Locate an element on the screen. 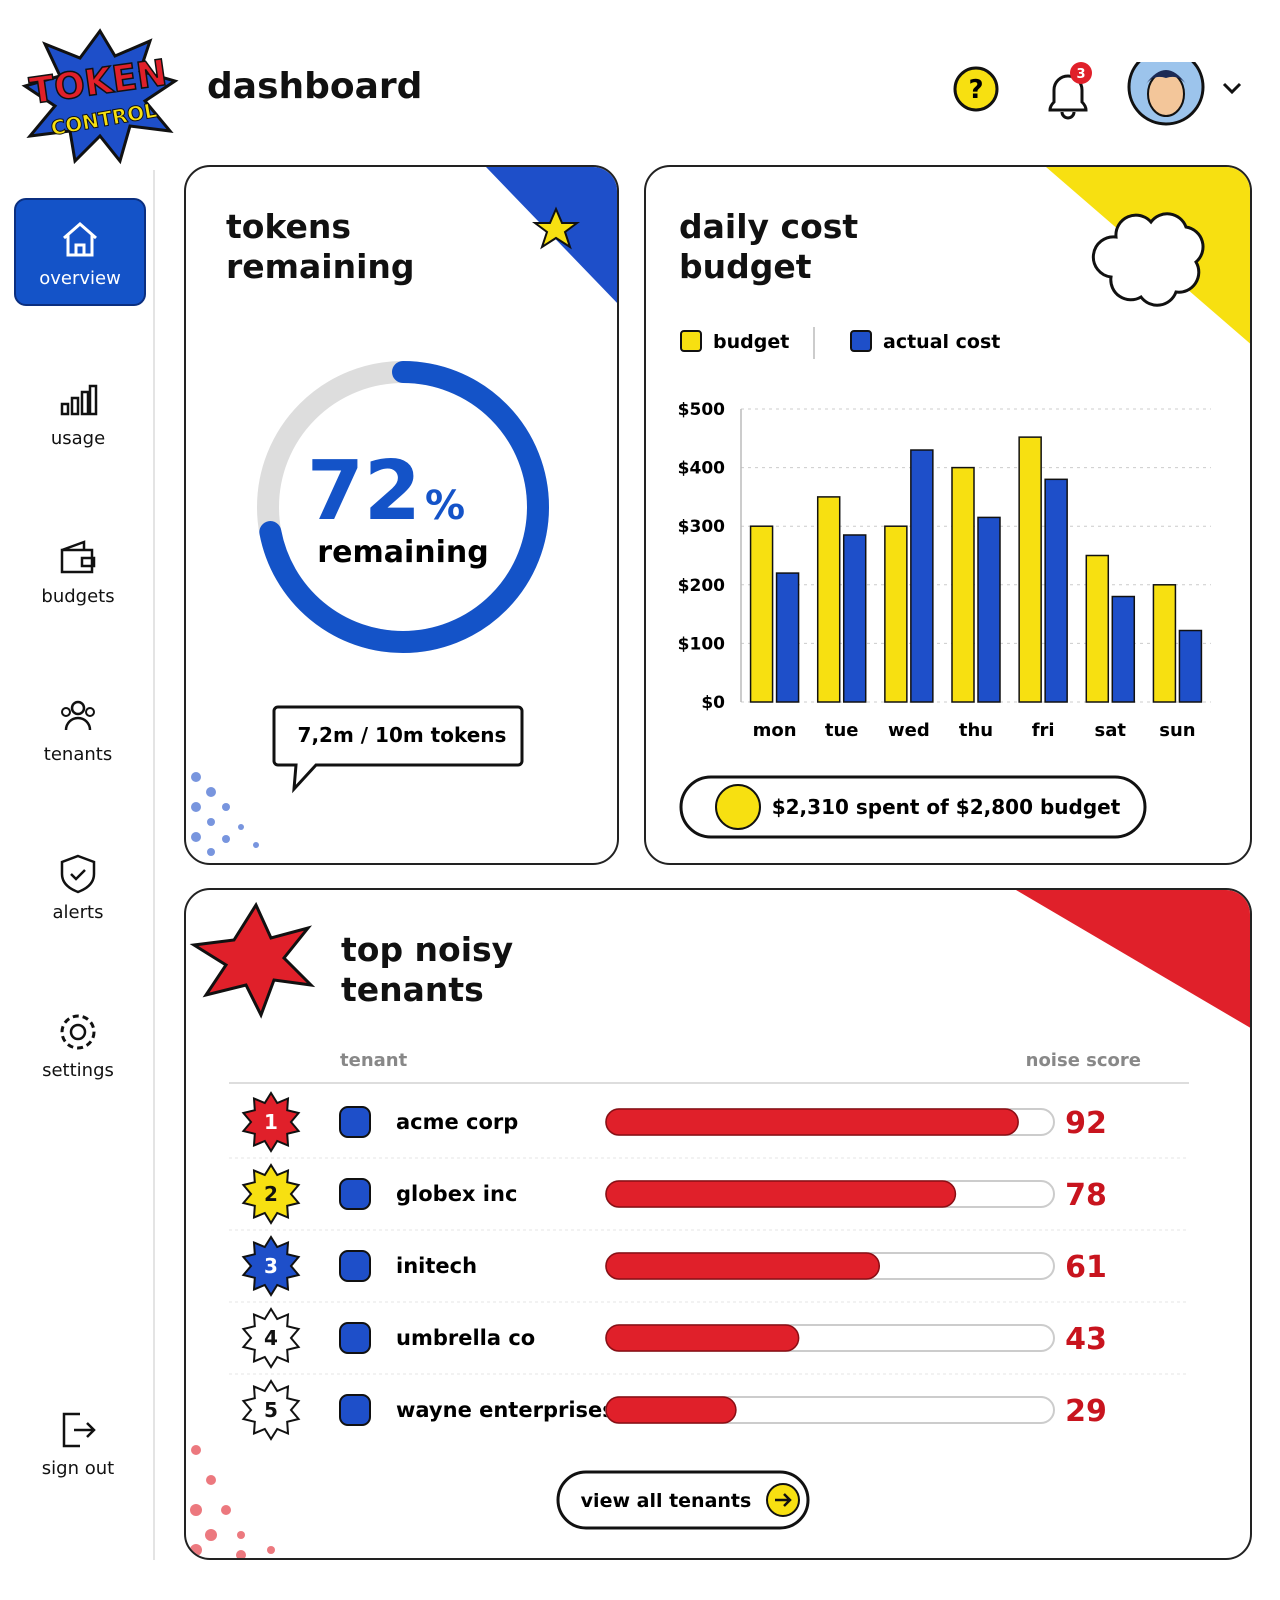 This screenshot has height=1600, width=1280. x-tick-label: thu is located at coordinates (976, 730).